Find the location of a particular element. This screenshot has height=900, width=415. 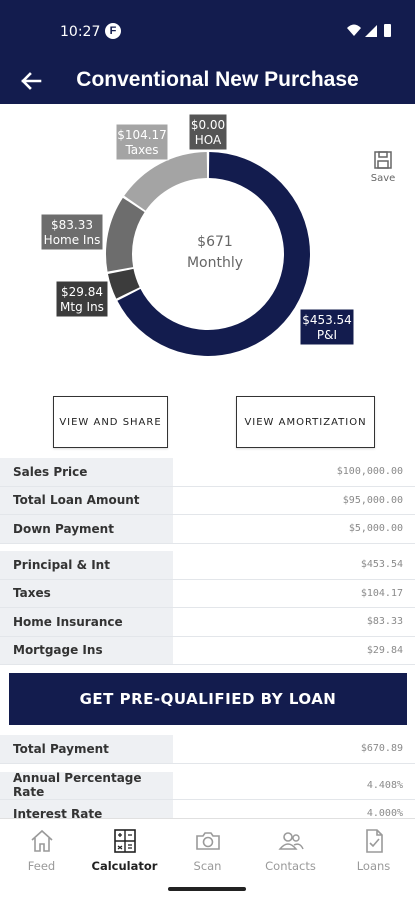

get-prequalified-button: GET PRE-QUALIFIED BY LOAN is located at coordinates (208, 699).